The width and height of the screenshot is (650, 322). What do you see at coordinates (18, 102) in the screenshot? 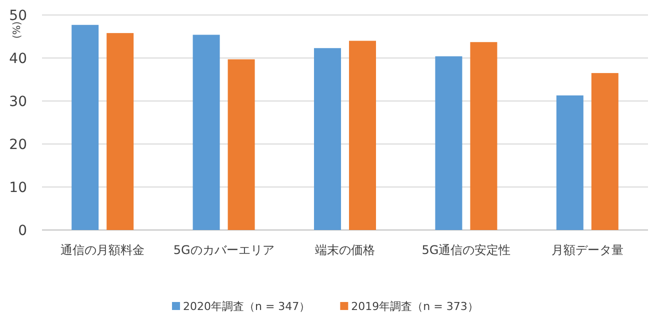
I see `y-tick-label: 30` at bounding box center [18, 102].